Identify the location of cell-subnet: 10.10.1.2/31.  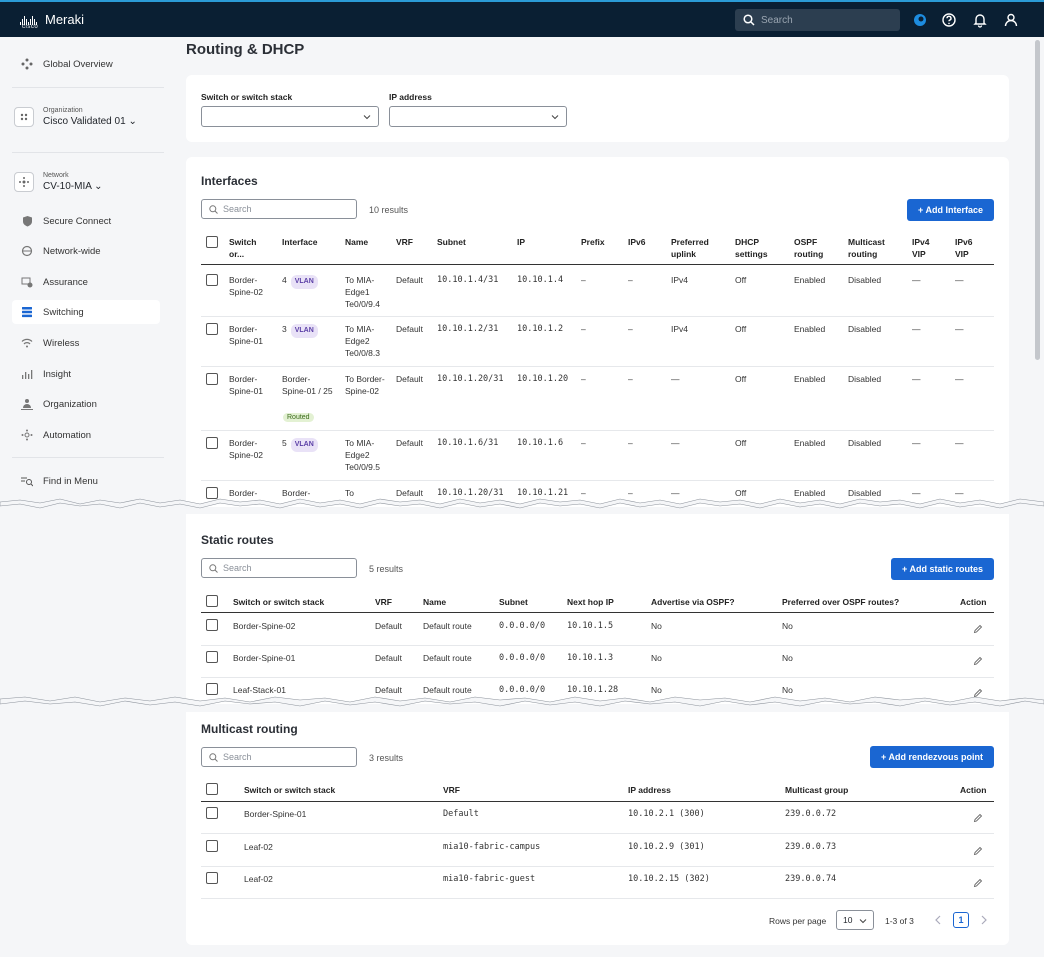
(468, 329).